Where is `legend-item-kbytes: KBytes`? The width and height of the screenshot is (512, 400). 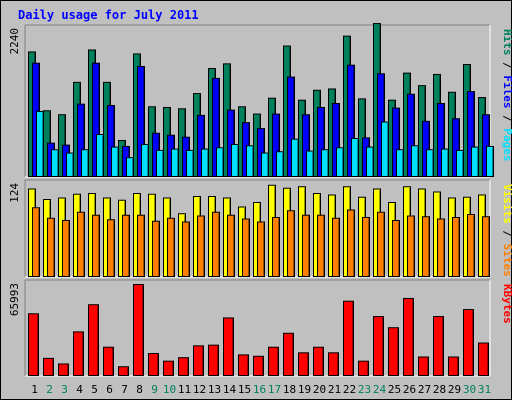
legend-item-kbytes: KBytes is located at coordinates (506, 304).